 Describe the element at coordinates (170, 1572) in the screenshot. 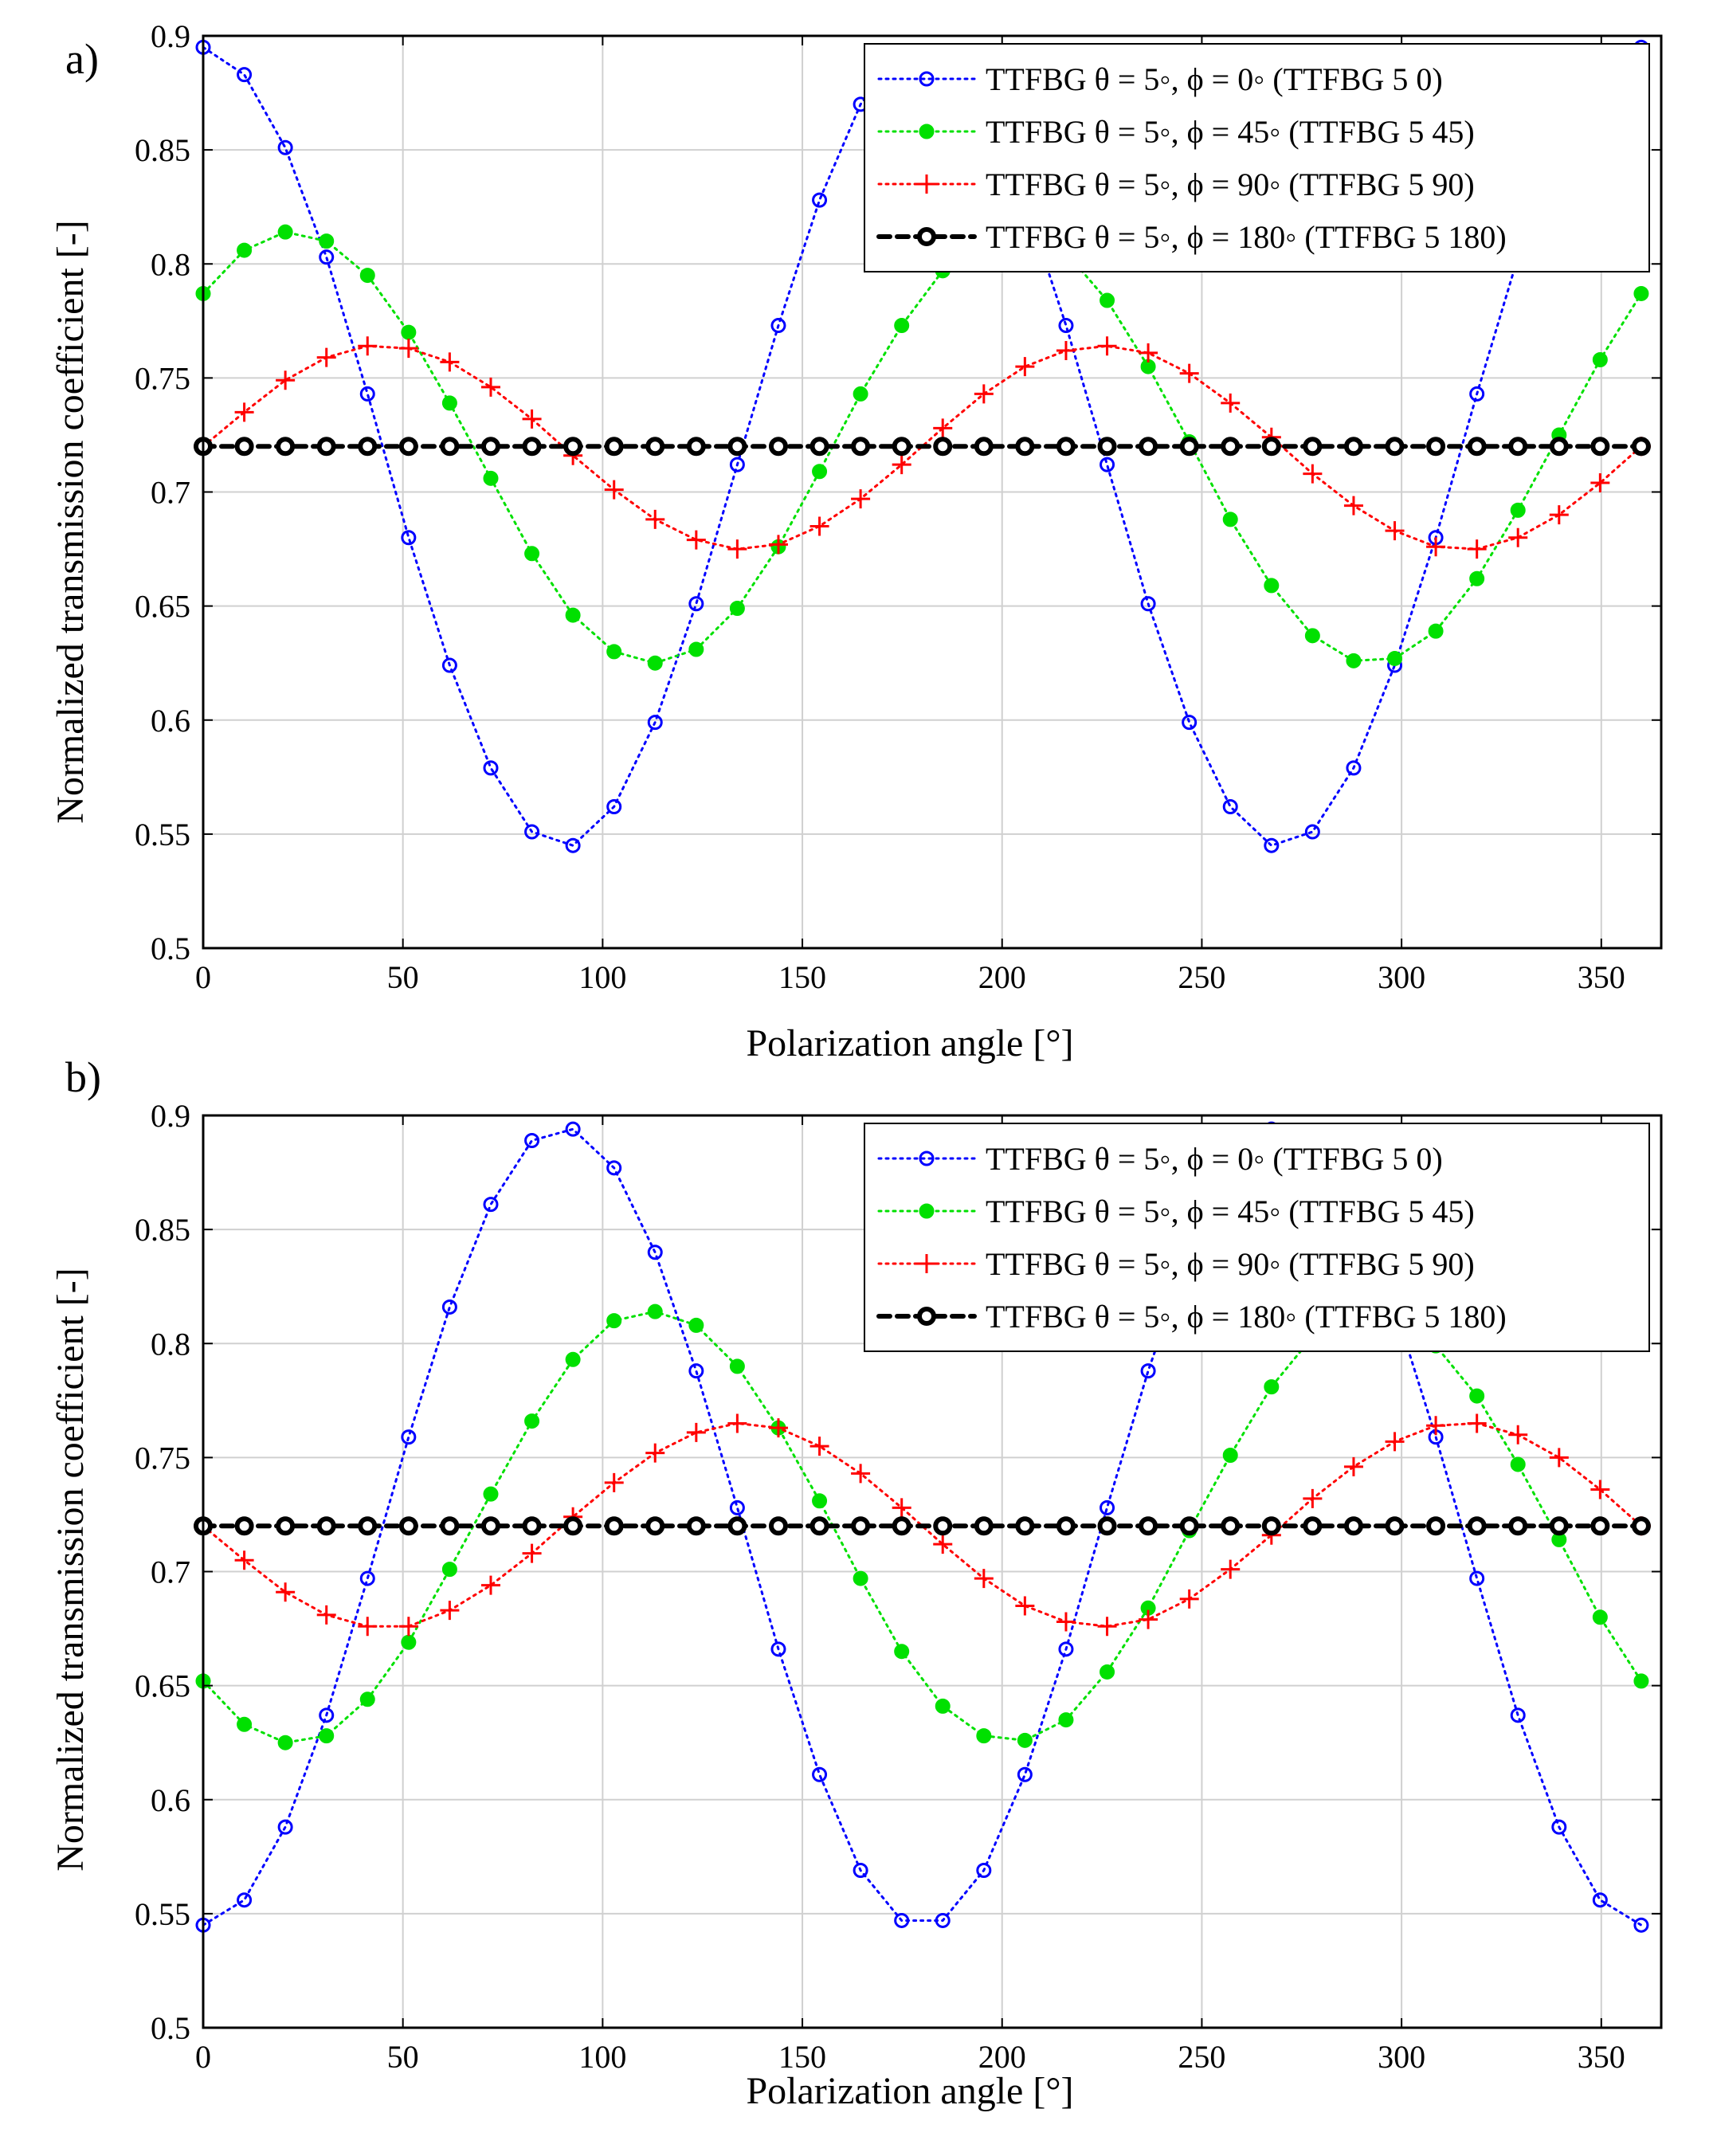

I see `y-tick-label-b-4: 0.7` at that location.